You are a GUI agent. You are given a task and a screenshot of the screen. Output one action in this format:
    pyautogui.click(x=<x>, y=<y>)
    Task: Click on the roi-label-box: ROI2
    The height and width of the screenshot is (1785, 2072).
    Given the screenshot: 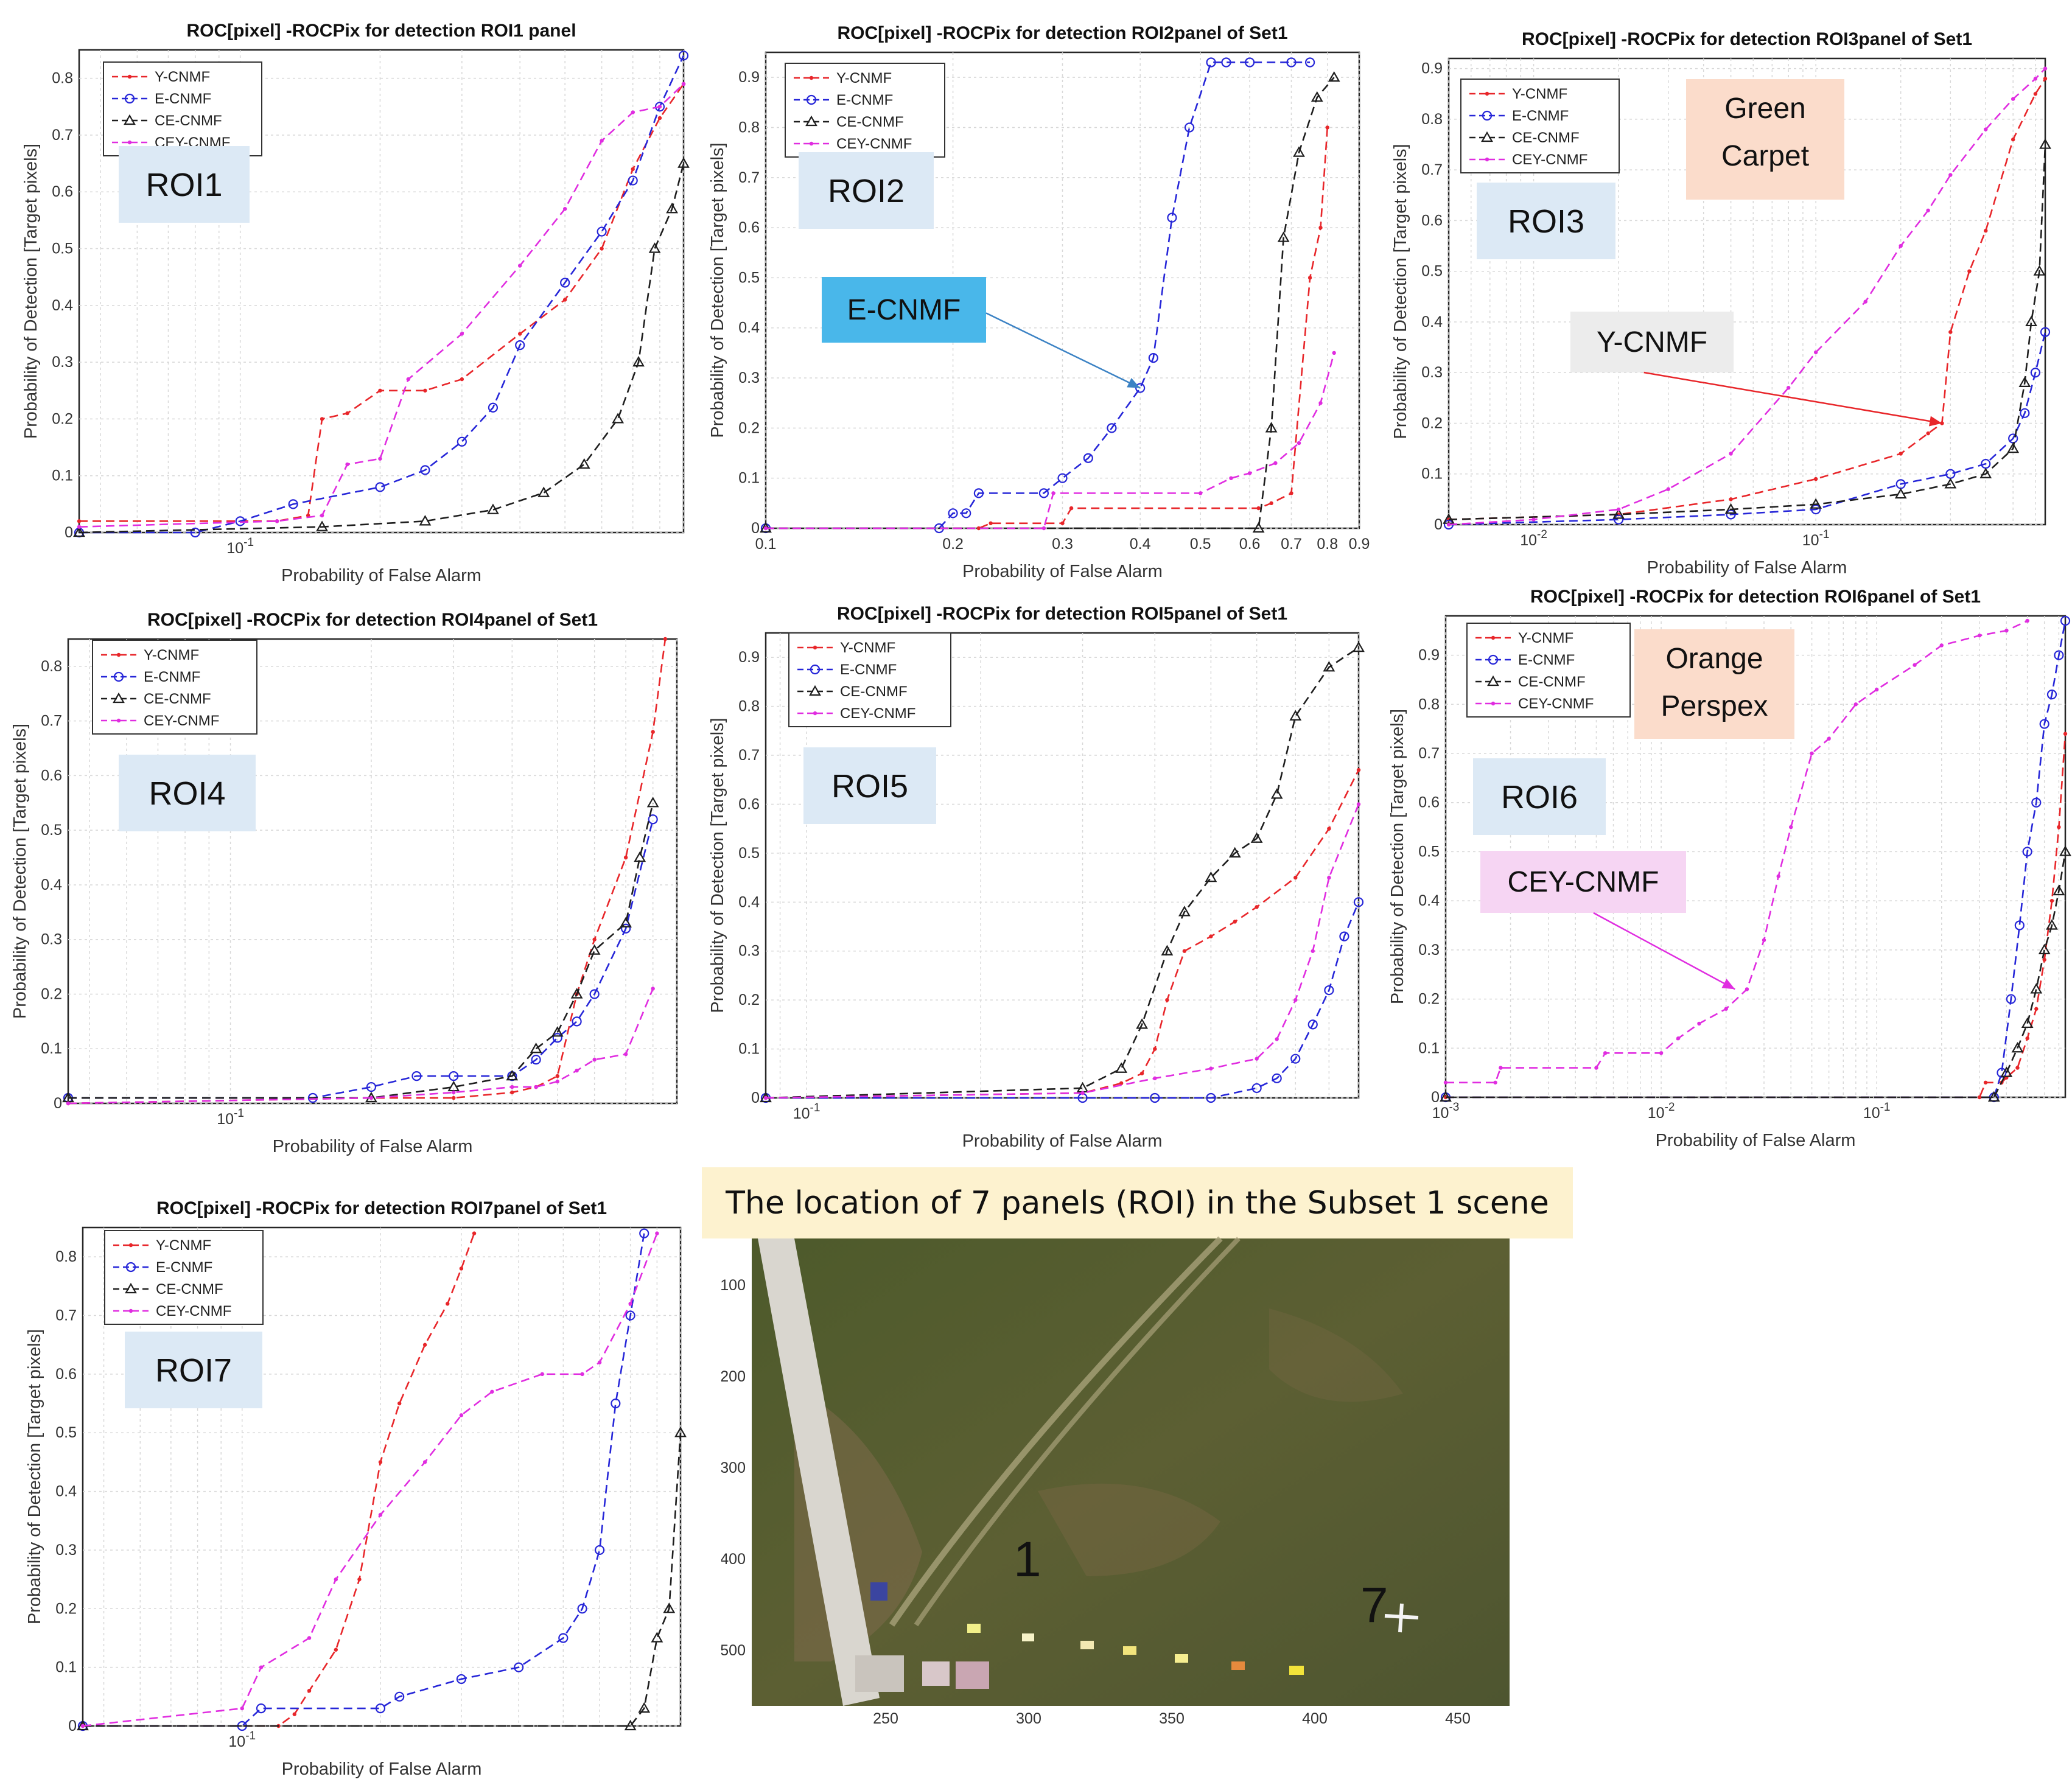 What is the action you would take?
    pyautogui.click(x=866, y=190)
    